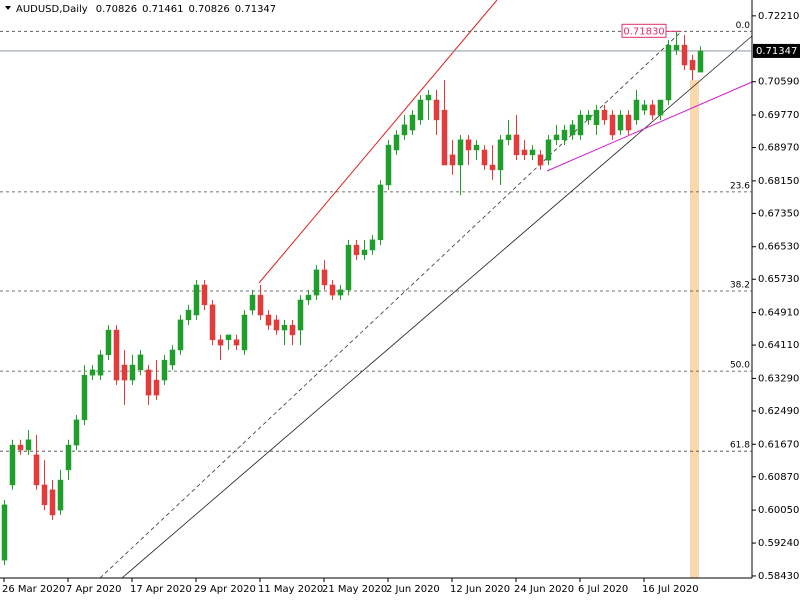 This screenshot has width=800, height=600. What do you see at coordinates (255, 9) in the screenshot?
I see `ohlc-value: 0.71347` at bounding box center [255, 9].